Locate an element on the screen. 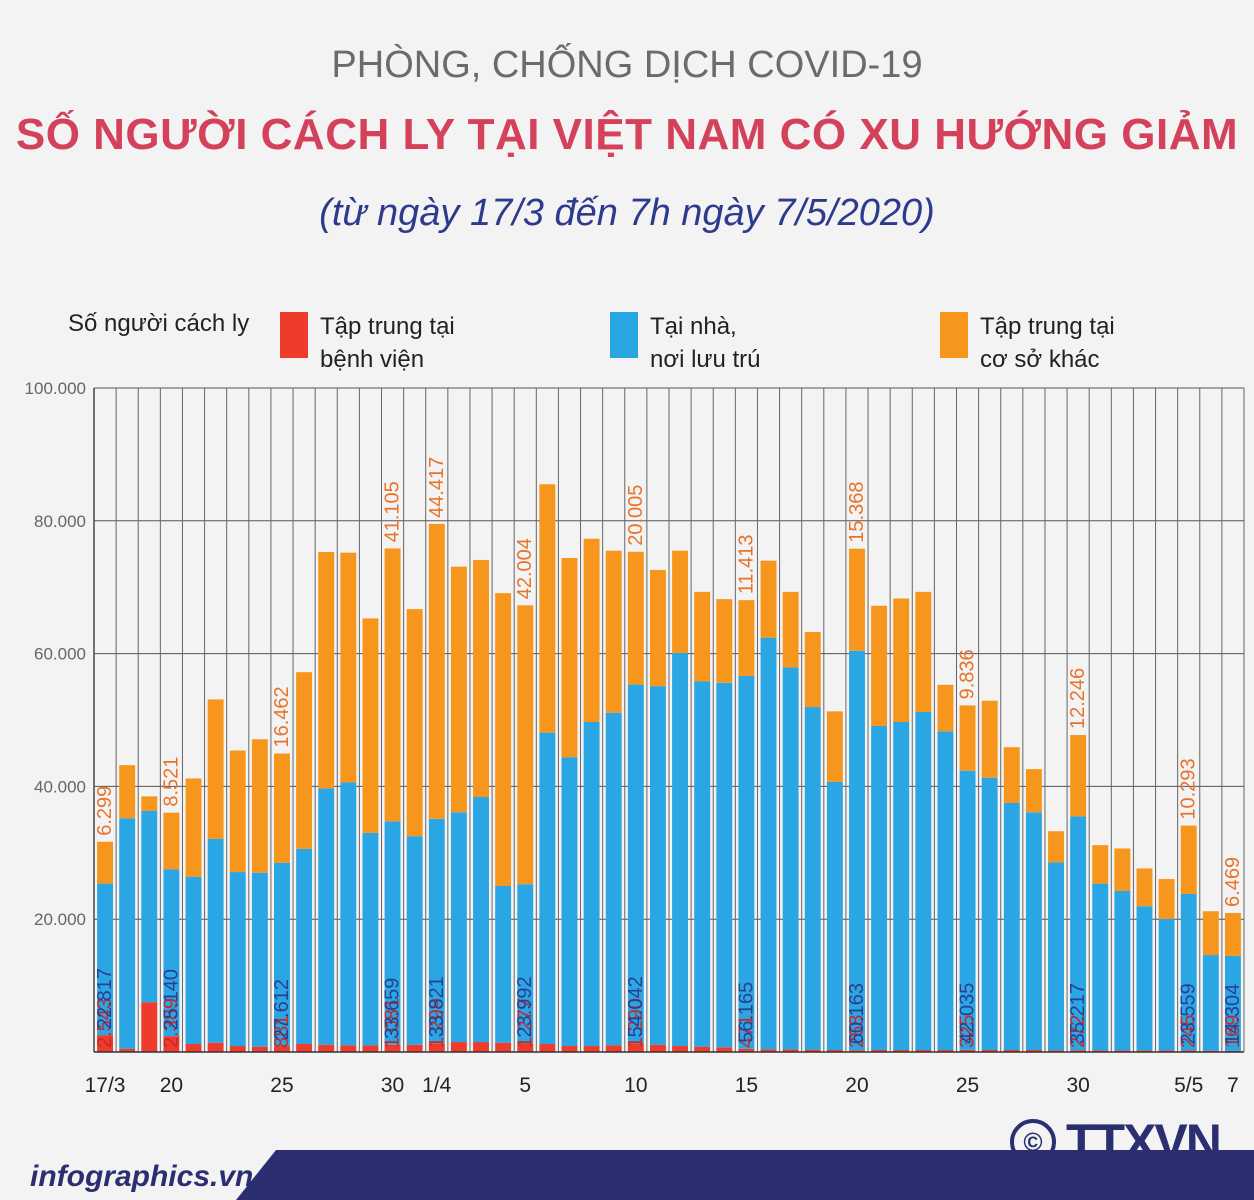 The image size is (1254, 1200). legend-label-other-line1: Tập trung tại is located at coordinates (1047, 326).